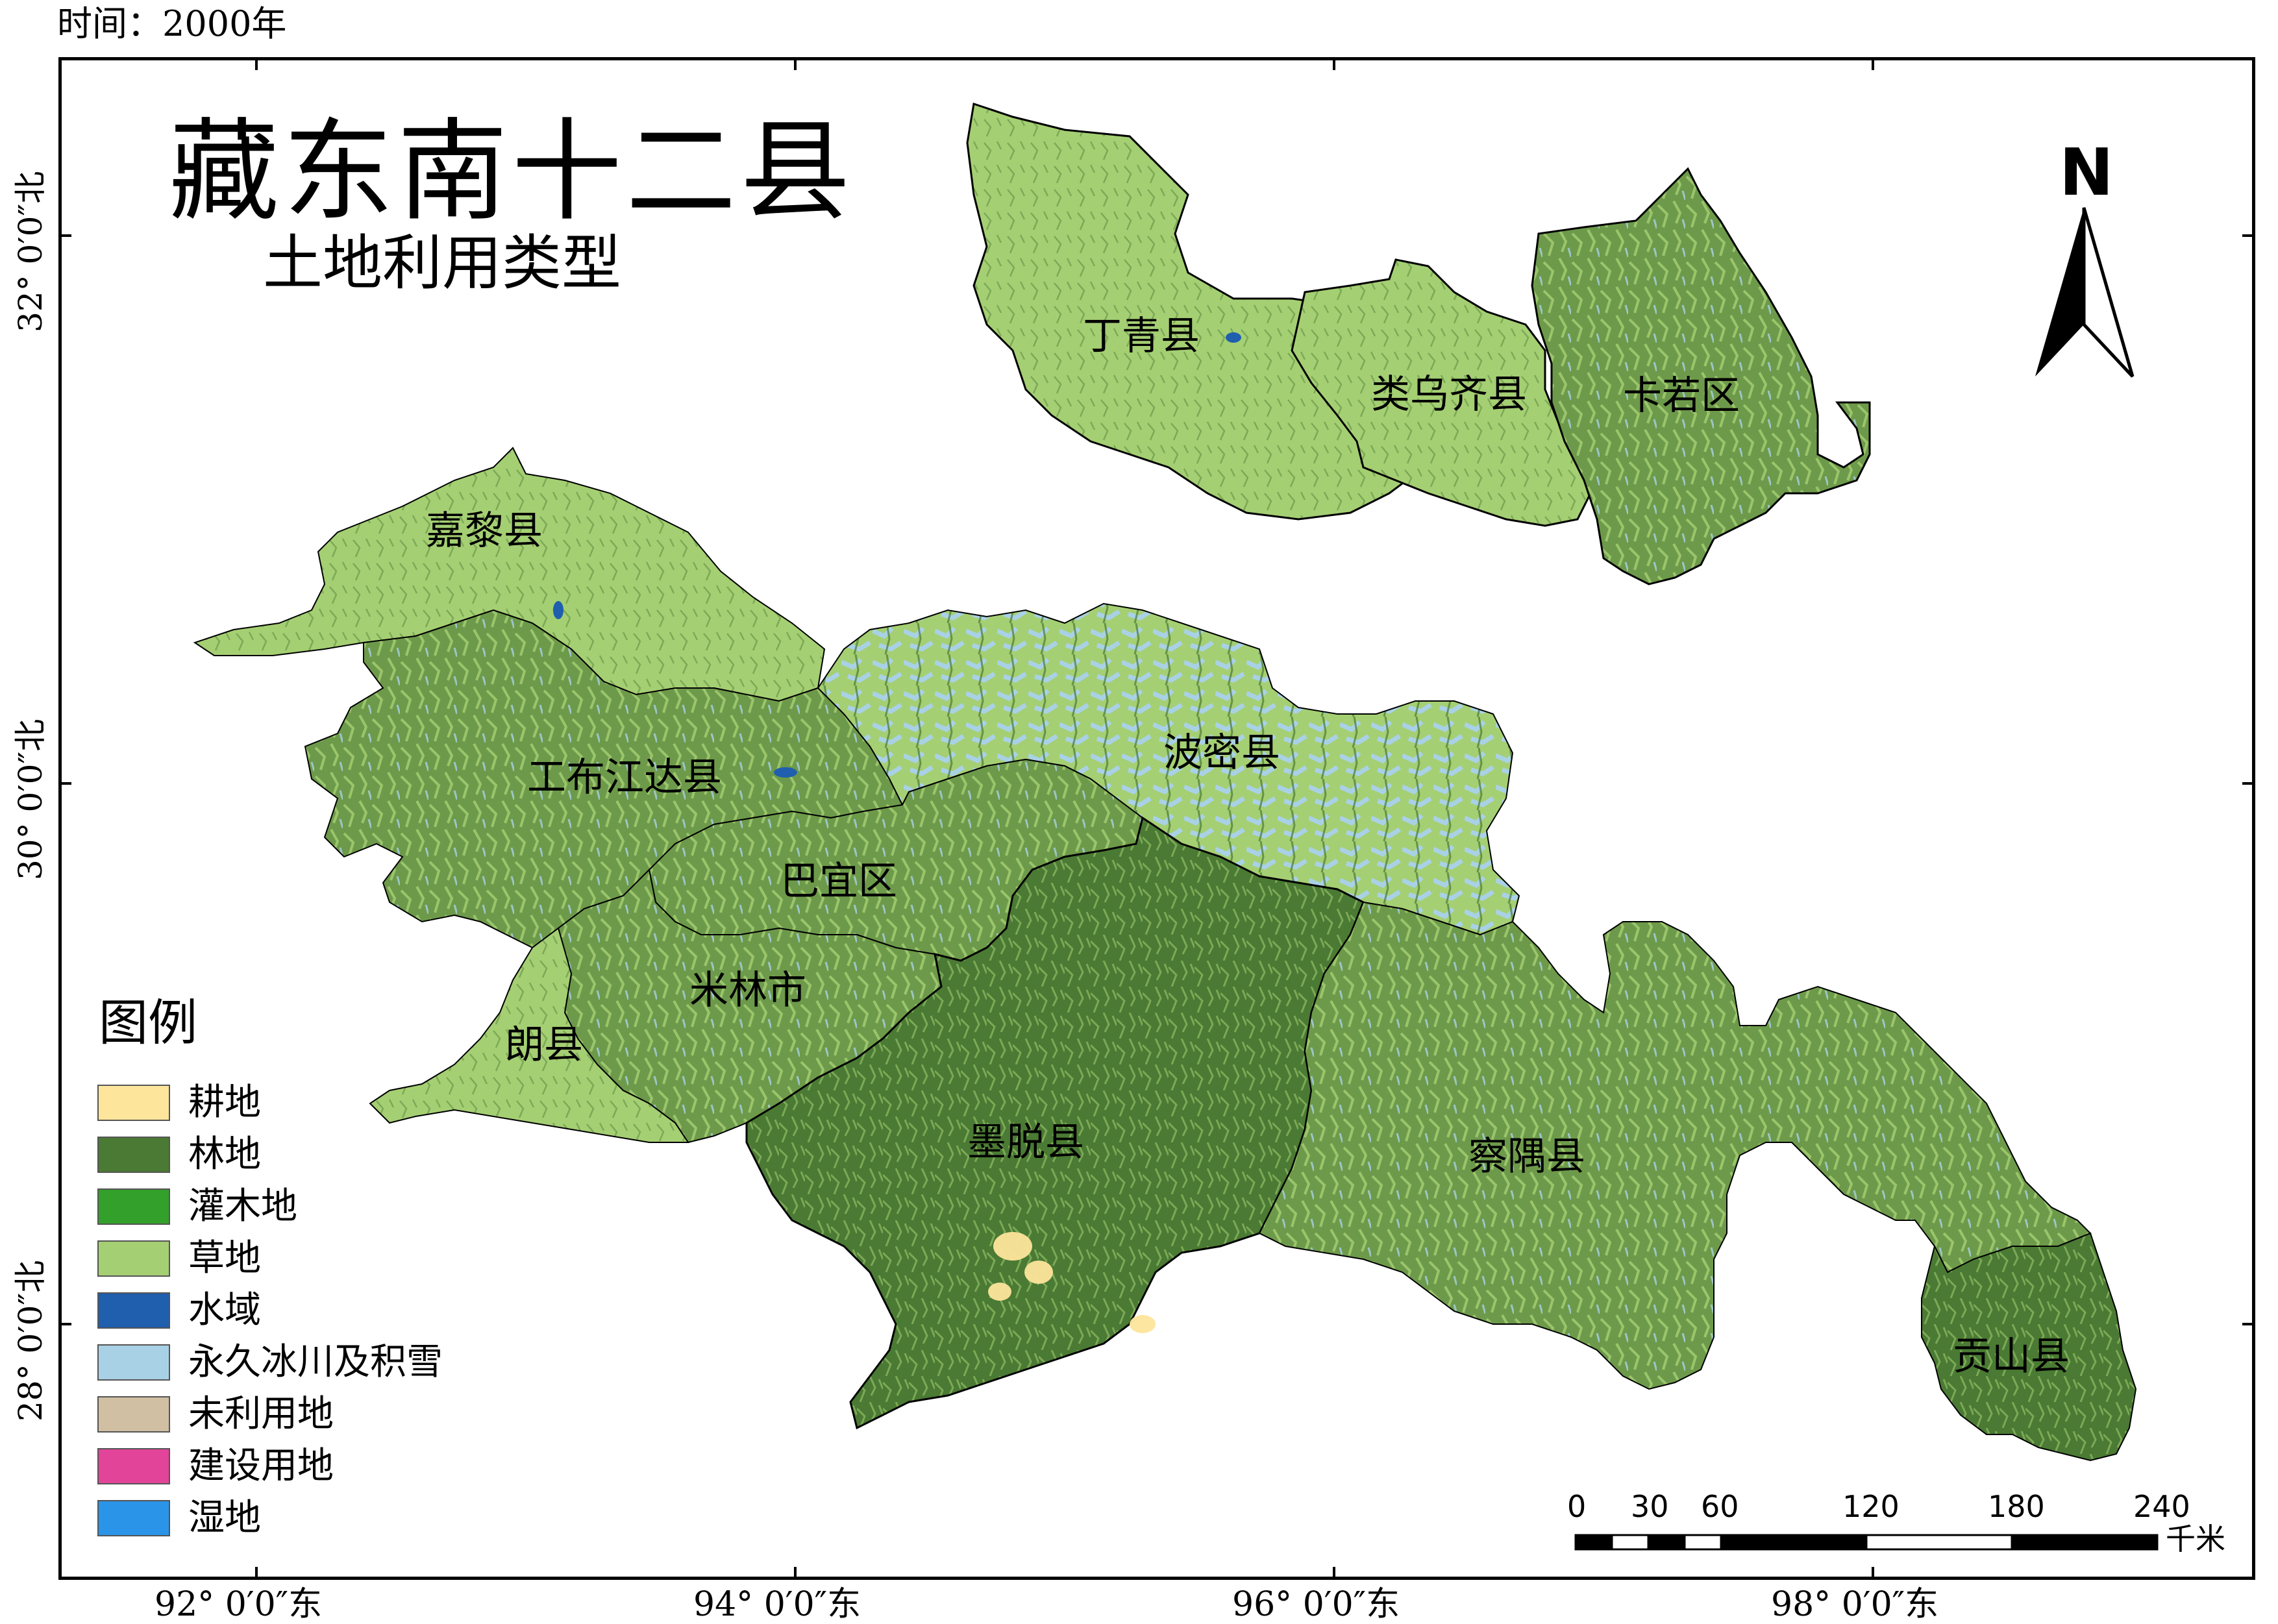  Describe the element at coordinates (225, 1102) in the screenshot. I see `legend-label: 耕地` at that location.